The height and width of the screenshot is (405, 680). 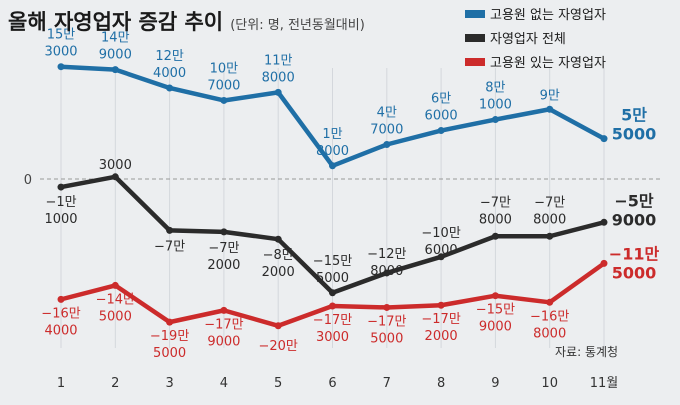 I want to click on data-label: −16만 8000, so click(x=549, y=325).